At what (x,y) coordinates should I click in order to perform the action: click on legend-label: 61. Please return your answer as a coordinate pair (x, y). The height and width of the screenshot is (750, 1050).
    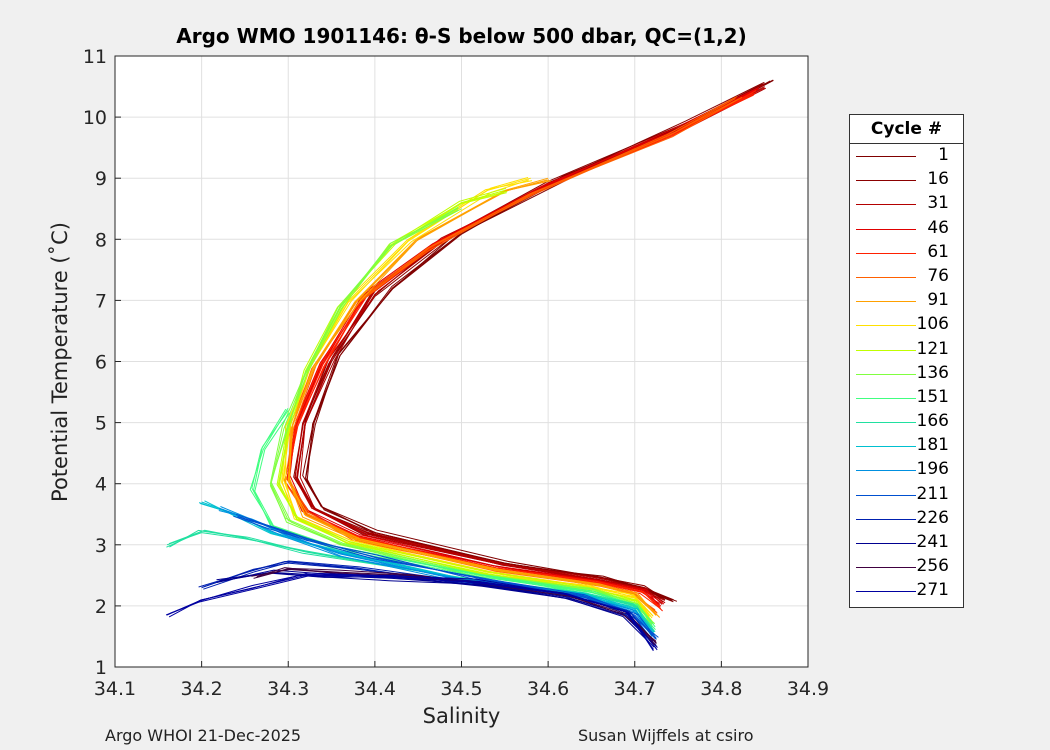
    Looking at the image, I should click on (938, 251).